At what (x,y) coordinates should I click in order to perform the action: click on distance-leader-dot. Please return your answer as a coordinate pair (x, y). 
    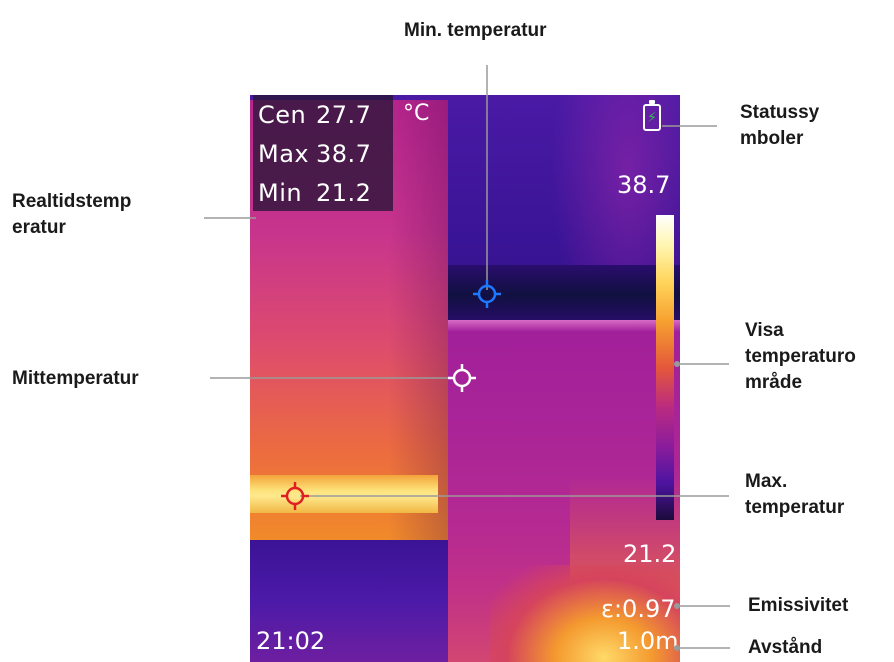
    Looking at the image, I should click on (677, 648).